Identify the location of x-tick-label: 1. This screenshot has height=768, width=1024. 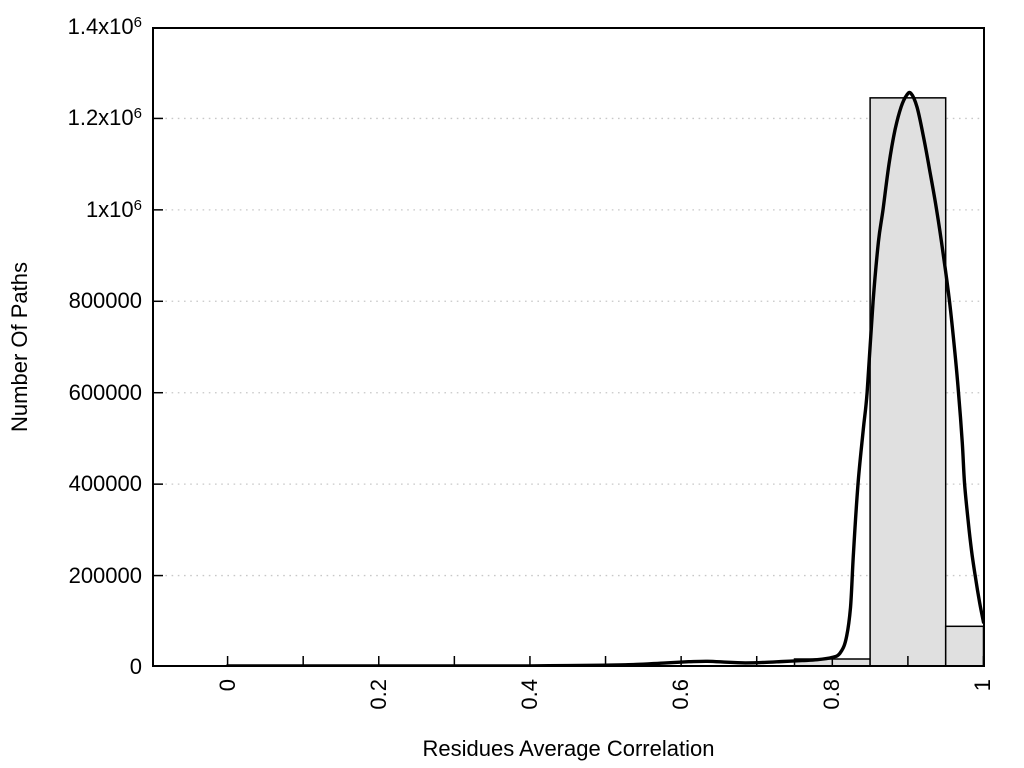
(983, 685).